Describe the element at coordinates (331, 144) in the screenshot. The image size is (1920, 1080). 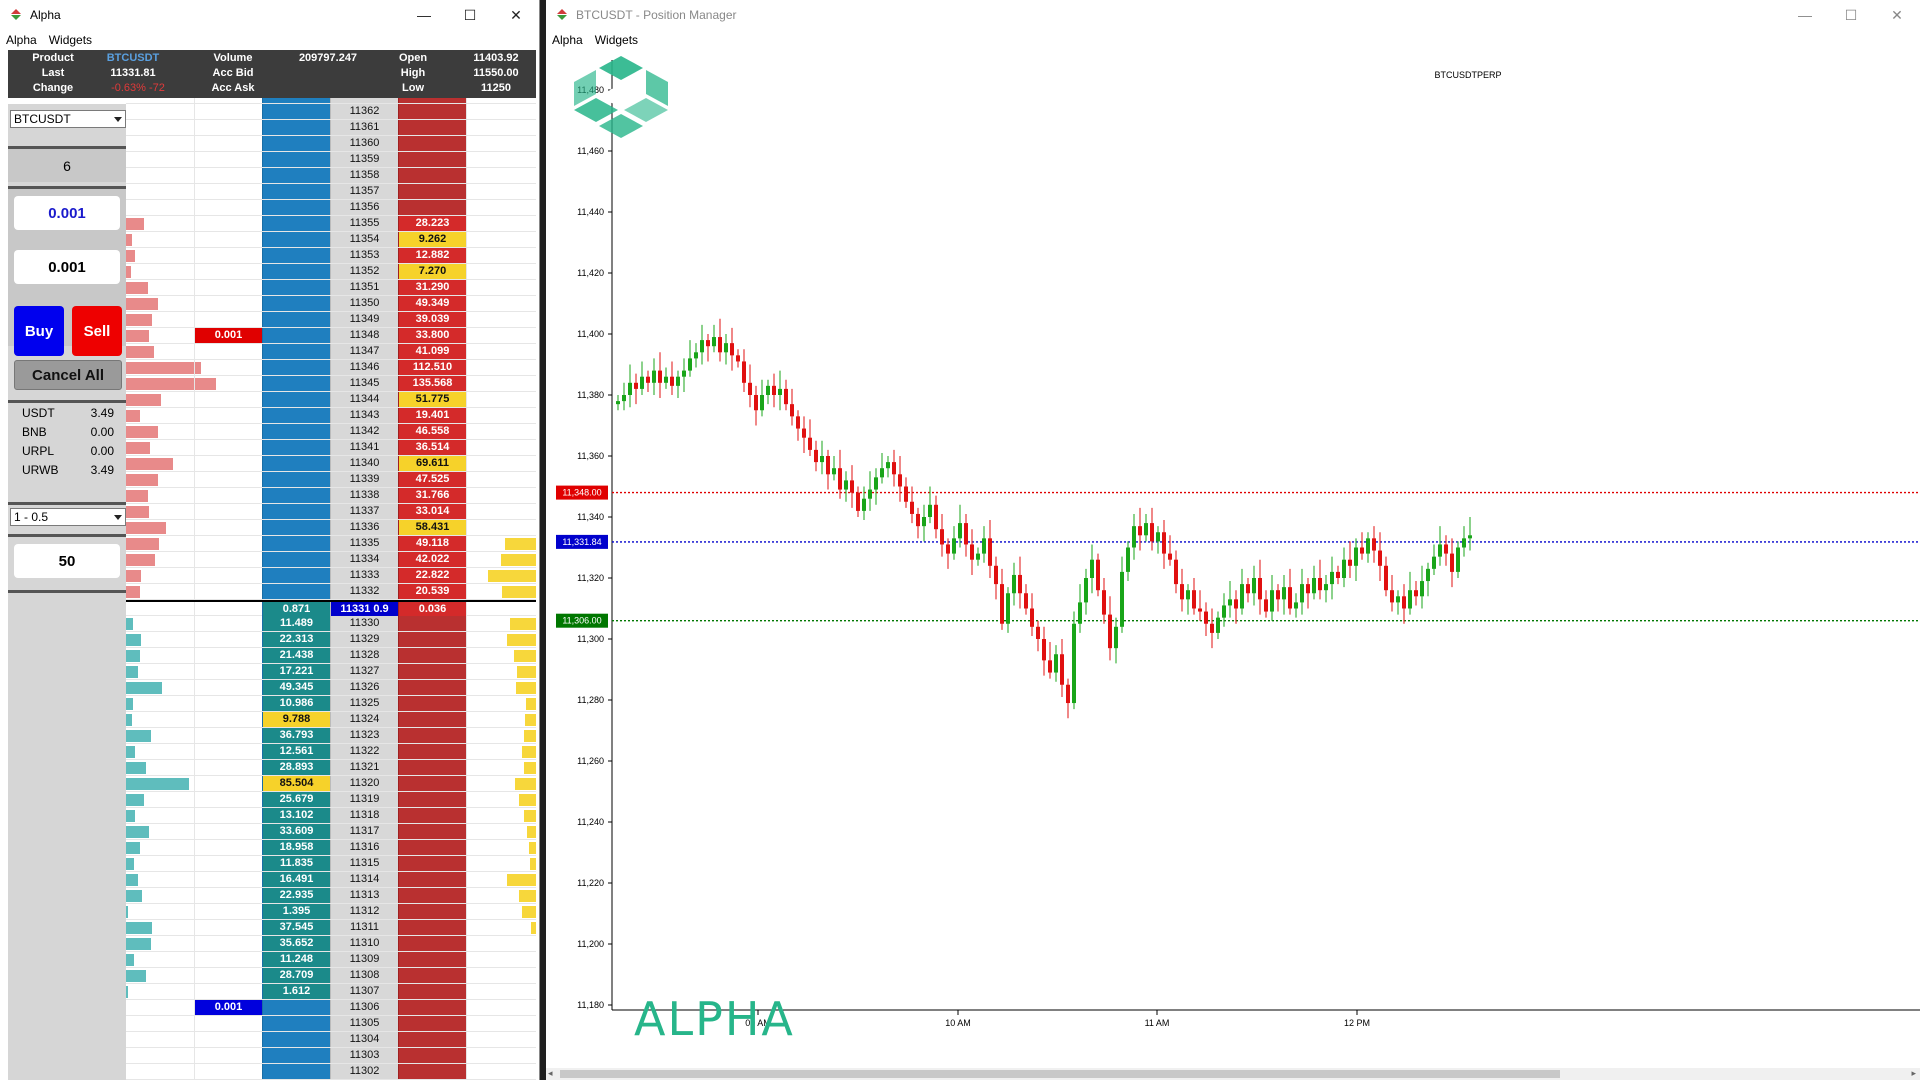
I see `ladder-row: 11360` at that location.